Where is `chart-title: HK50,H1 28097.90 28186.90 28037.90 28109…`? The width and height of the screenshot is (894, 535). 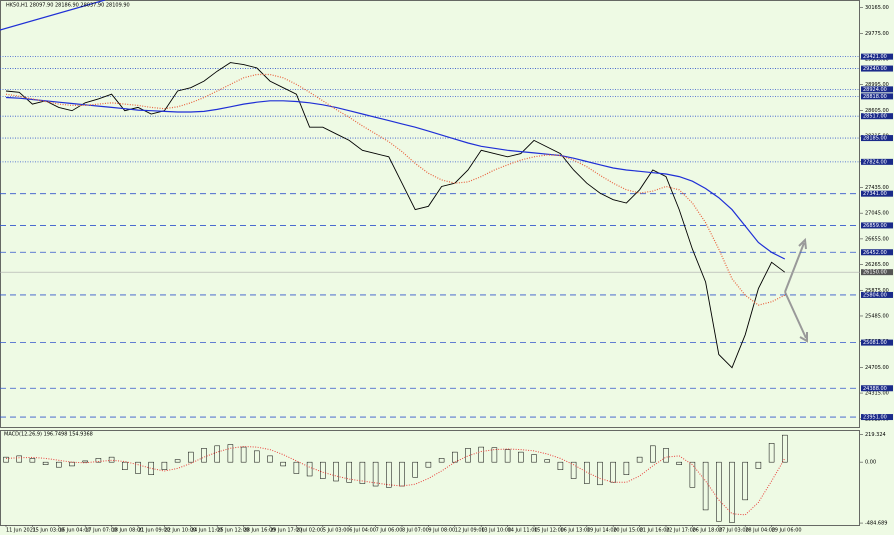 chart-title: HK50,H1 28097.90 28186.90 28037.90 28109… is located at coordinates (68, 6).